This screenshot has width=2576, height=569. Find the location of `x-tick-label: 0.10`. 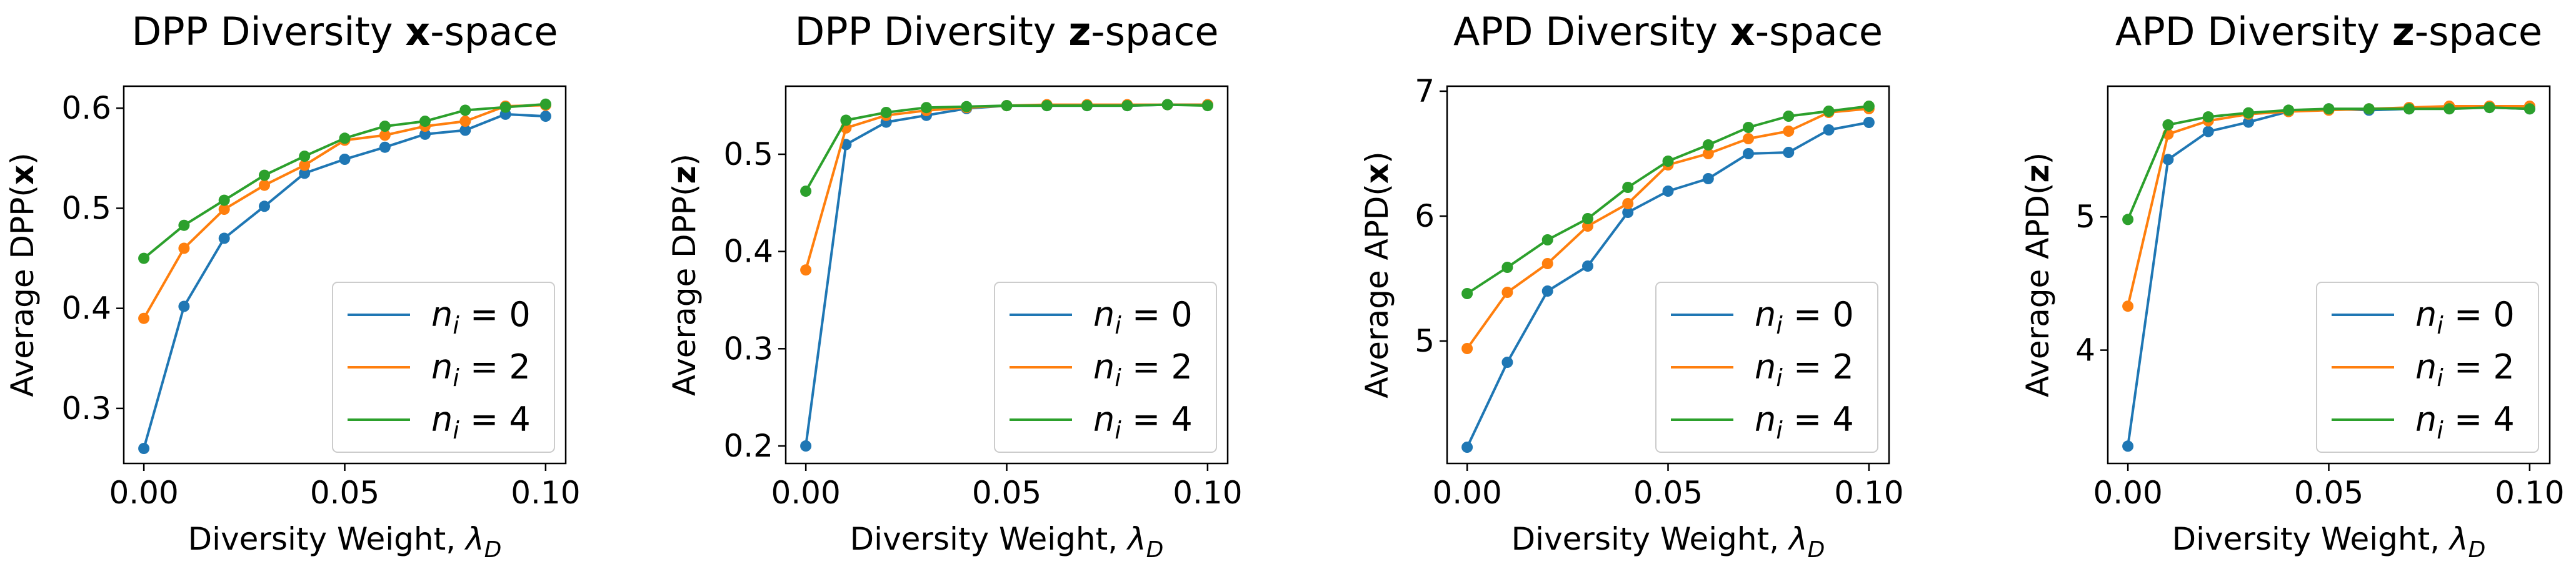

x-tick-label: 0.10 is located at coordinates (2529, 493).